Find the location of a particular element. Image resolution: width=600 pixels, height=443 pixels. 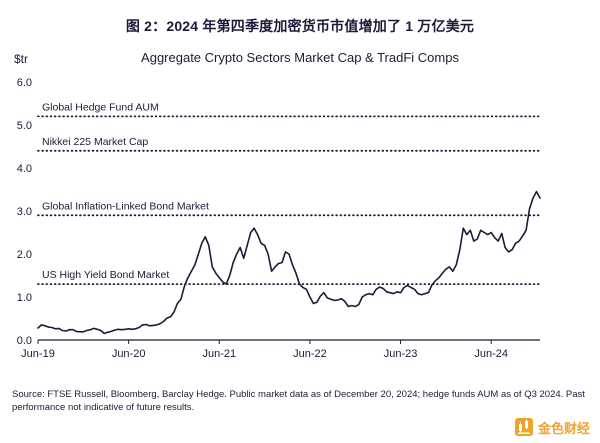

brand-name: 金色财经 is located at coordinates (563, 428).